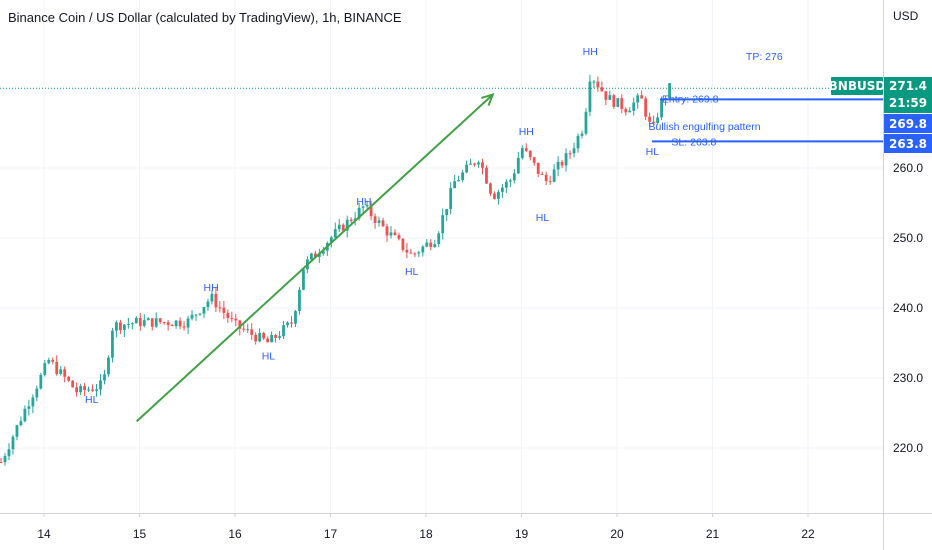 The image size is (932, 550). I want to click on x-tick-label: 17, so click(331, 534).